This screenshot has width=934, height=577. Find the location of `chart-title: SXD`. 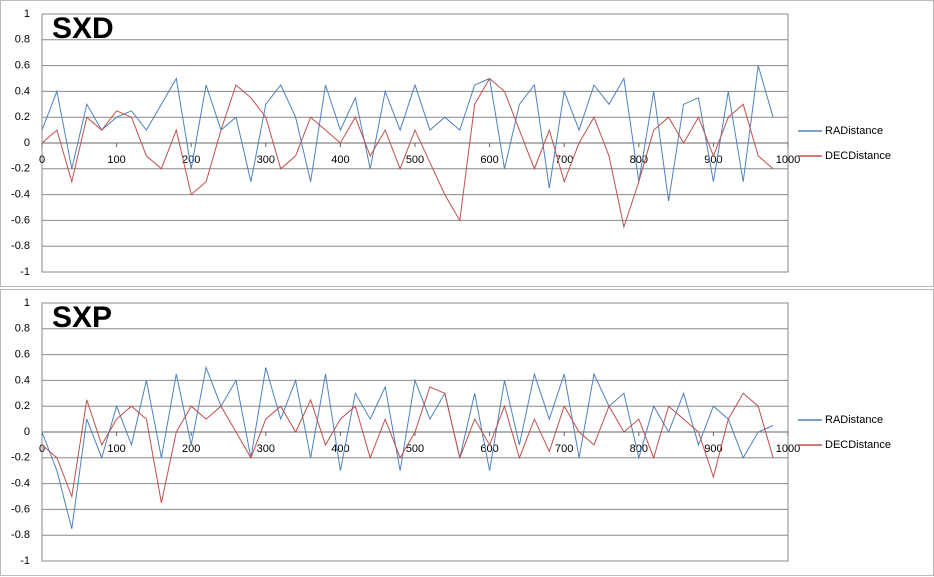

chart-title: SXD is located at coordinates (83, 28).